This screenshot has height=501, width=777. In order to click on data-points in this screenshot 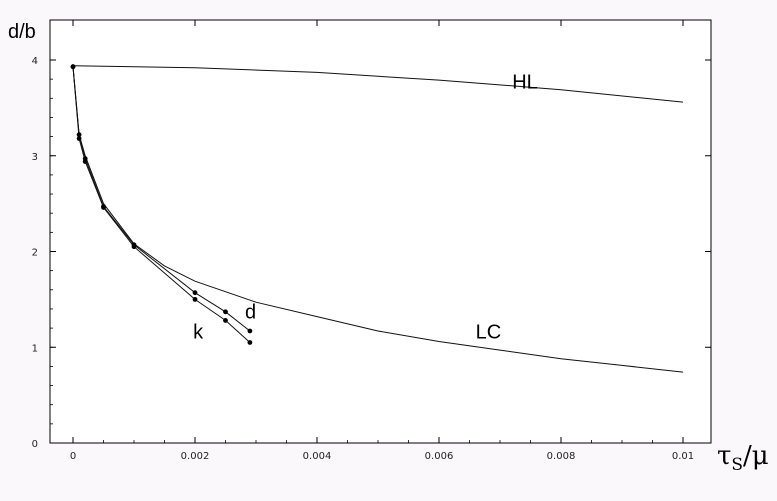, I will do `click(161, 204)`.